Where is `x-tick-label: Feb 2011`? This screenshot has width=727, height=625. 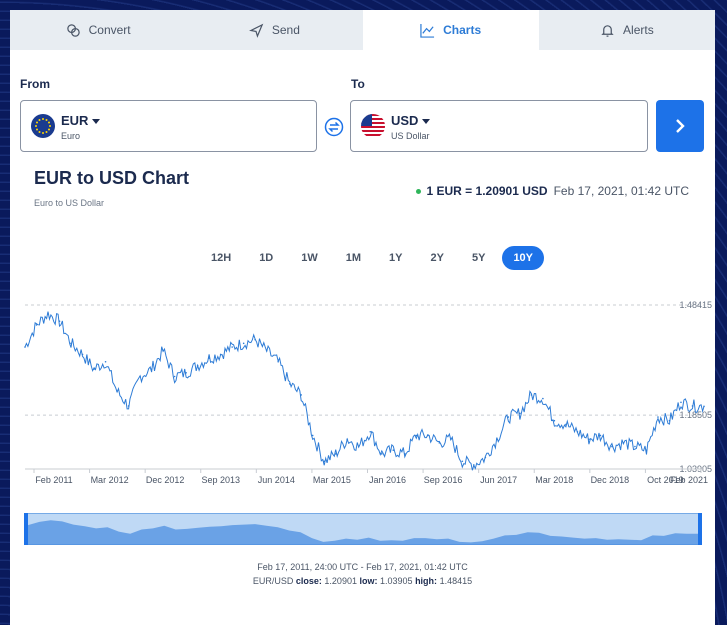 x-tick-label: Feb 2011 is located at coordinates (53, 480).